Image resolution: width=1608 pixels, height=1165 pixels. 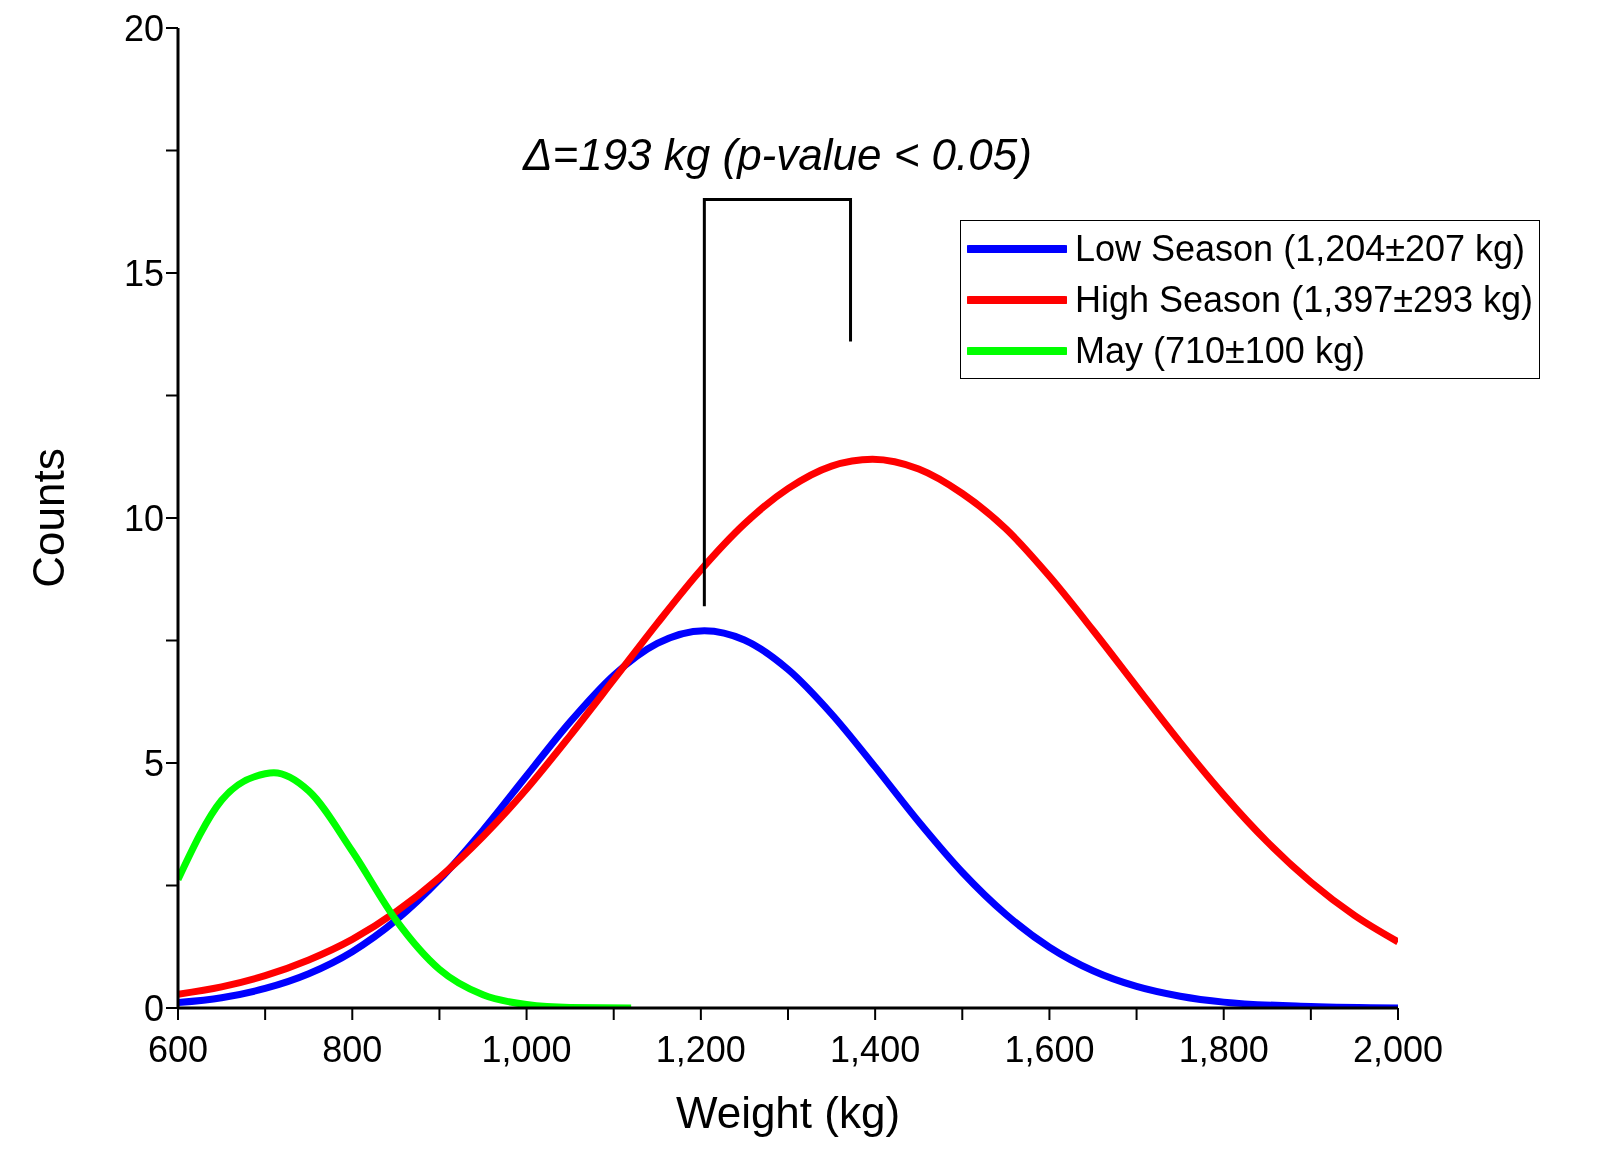 What do you see at coordinates (178, 1049) in the screenshot?
I see `x-tick-label: 600` at bounding box center [178, 1049].